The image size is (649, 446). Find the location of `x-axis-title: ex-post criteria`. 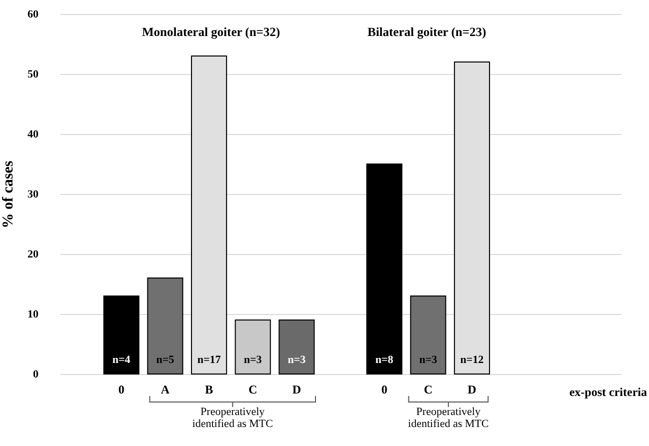

x-axis-title: ex-post criteria is located at coordinates (608, 392).